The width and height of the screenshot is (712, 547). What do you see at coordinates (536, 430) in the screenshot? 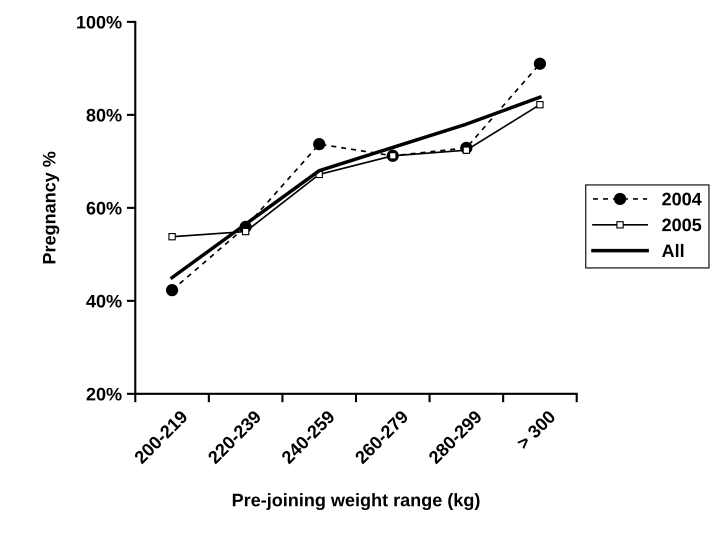
I see `x-tick-label: > 300` at bounding box center [536, 430].